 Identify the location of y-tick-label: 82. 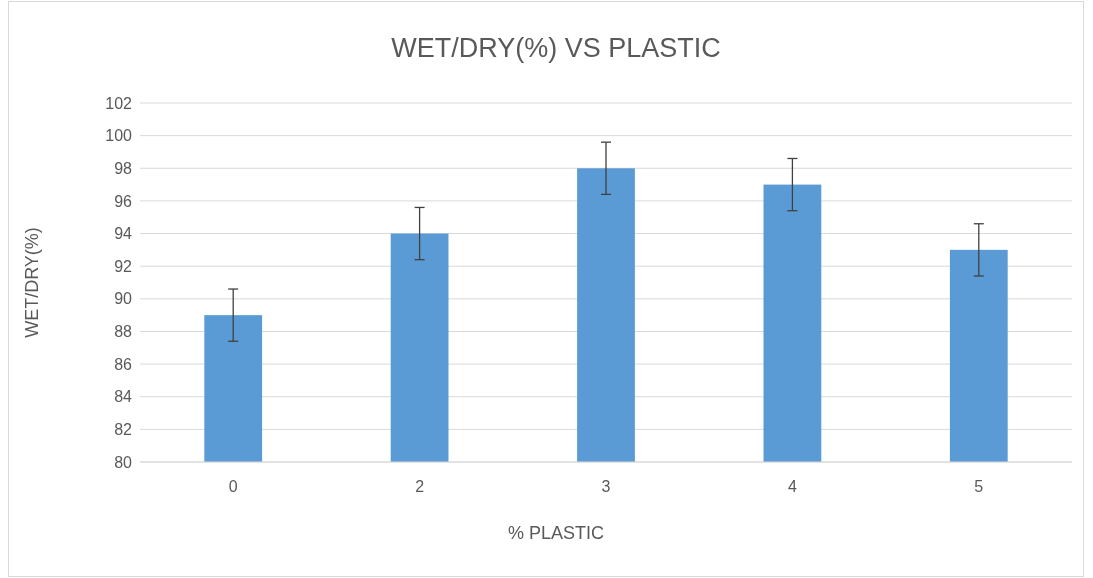
(123, 429).